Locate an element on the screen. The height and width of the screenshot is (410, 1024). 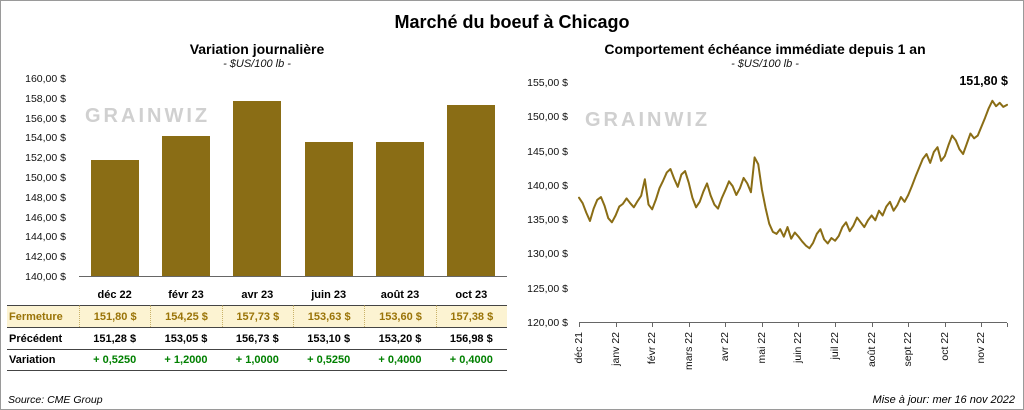
bar-chart-y-tick: 148,00 $ is located at coordinates (45, 197).